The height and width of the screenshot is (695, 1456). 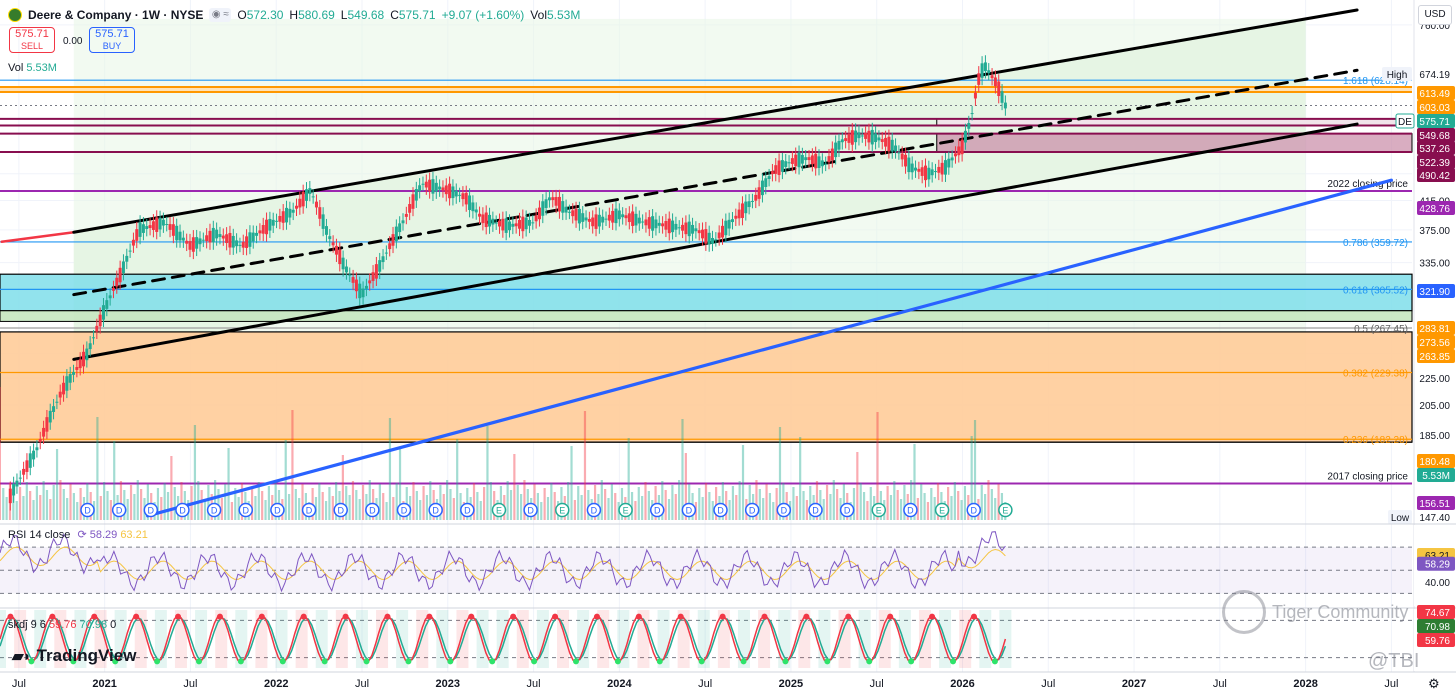 I want to click on buy-button: 575.71 BUY, so click(x=112, y=40).